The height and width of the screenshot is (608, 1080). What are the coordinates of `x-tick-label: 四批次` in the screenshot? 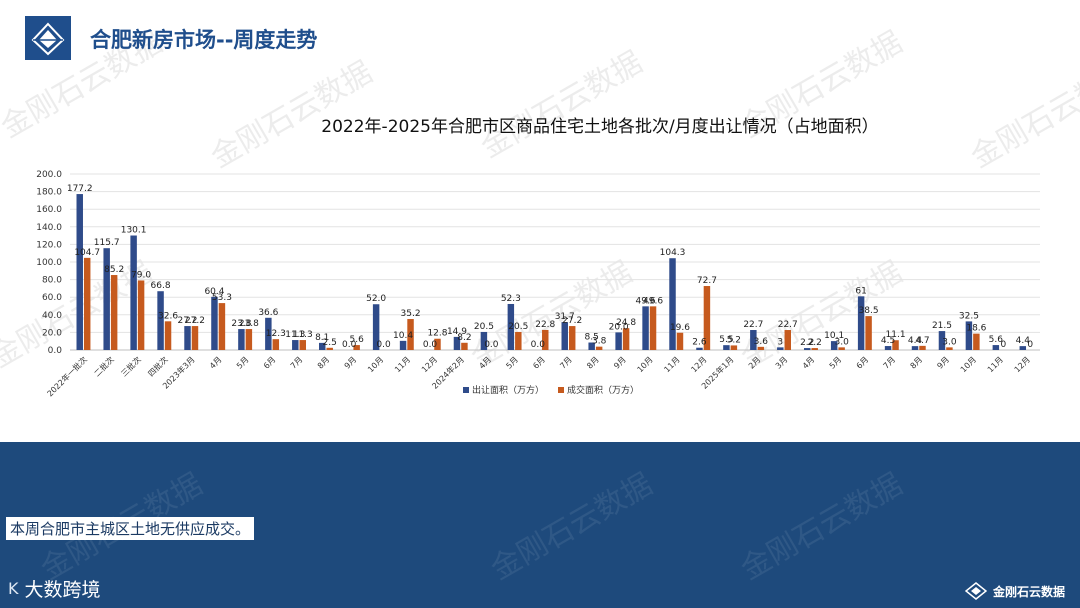 It's located at (158, 366).